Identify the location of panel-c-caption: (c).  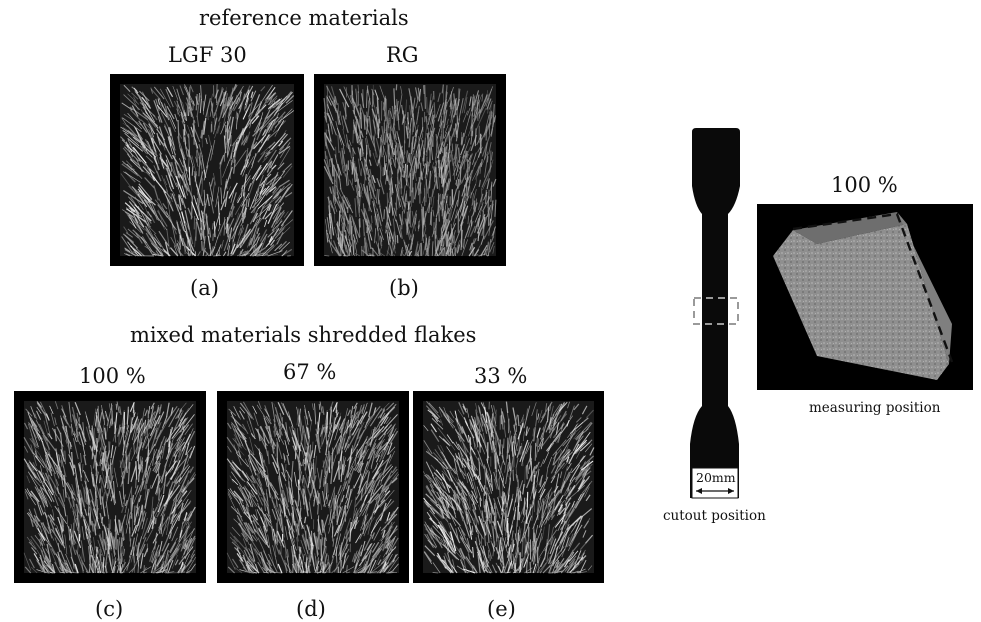
(109, 609).